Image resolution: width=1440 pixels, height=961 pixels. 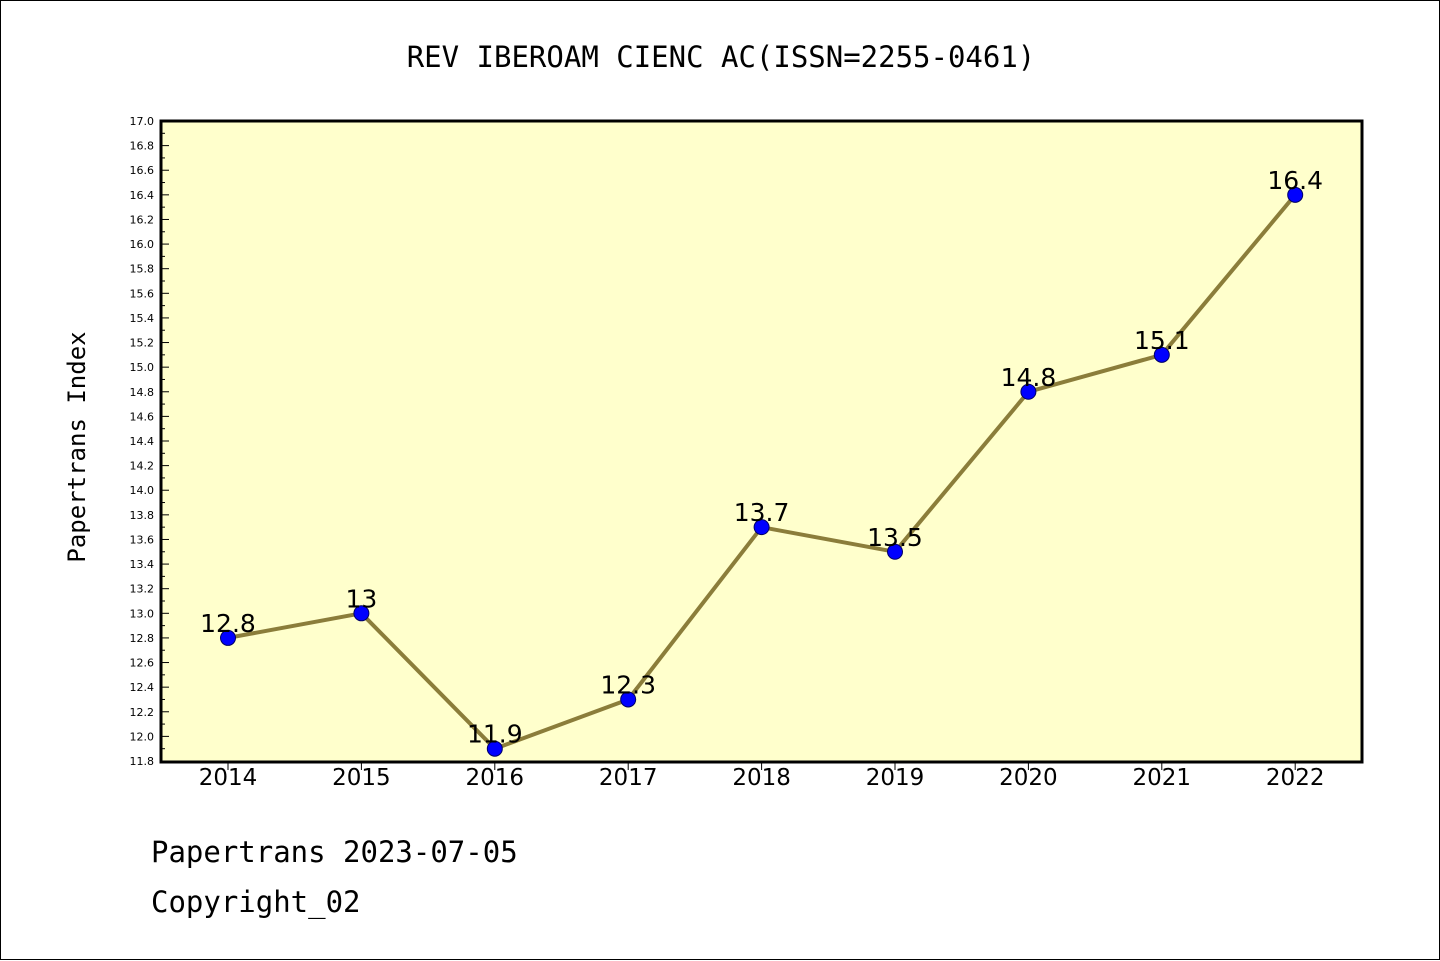 What do you see at coordinates (142, 638) in the screenshot?
I see `y-tick-label: 12.8` at bounding box center [142, 638].